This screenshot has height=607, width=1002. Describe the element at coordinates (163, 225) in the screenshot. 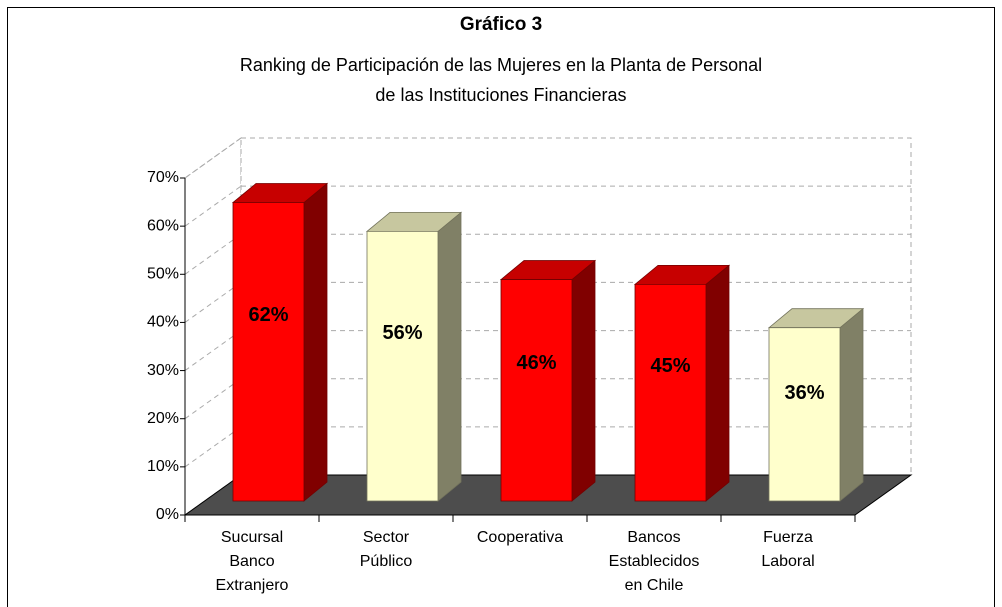

I see `y-tick-label: 60%` at that location.